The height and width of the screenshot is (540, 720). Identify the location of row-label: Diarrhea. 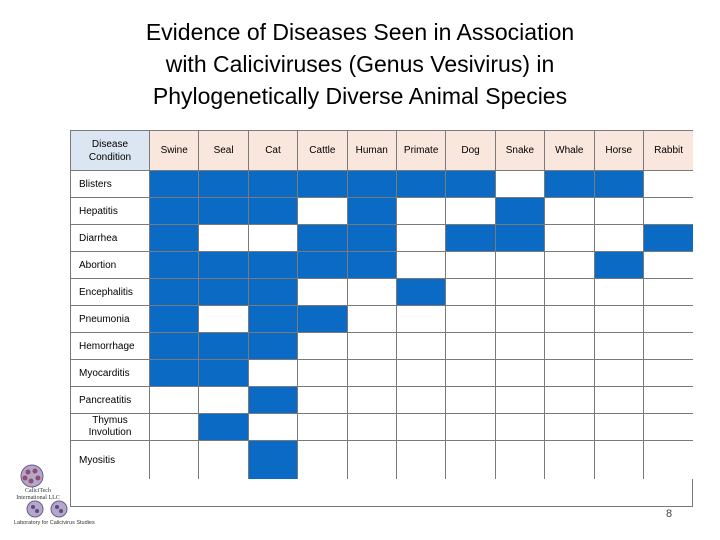
(110, 238).